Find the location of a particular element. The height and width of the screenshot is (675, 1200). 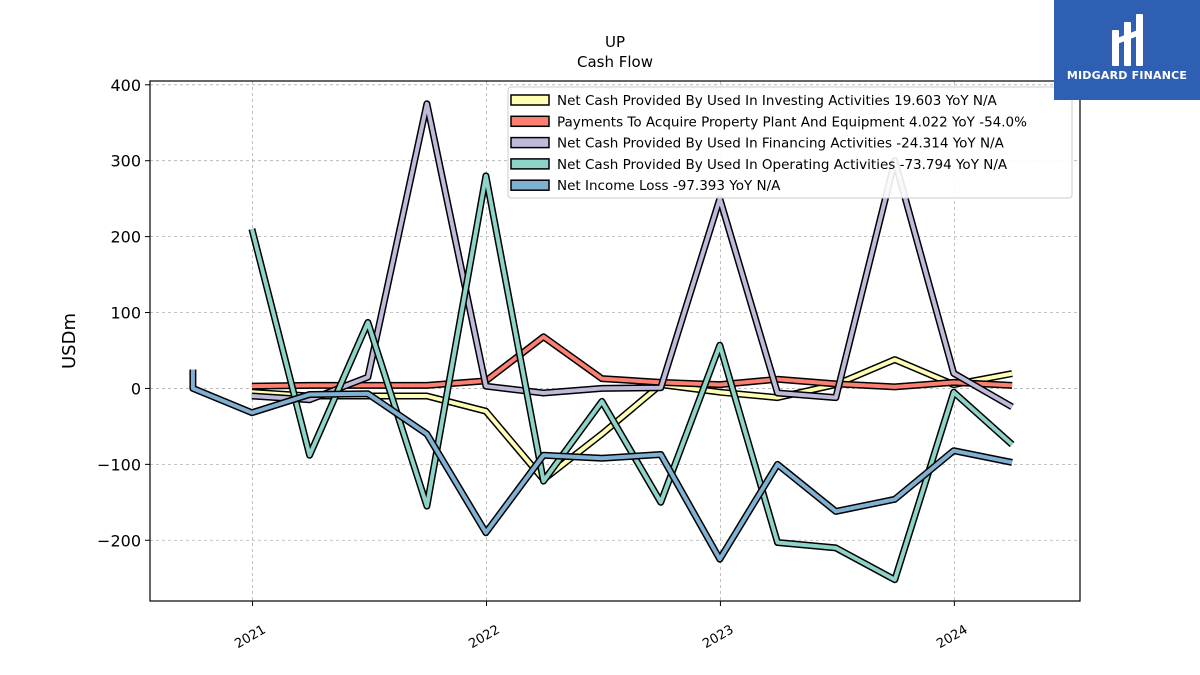

y-tick-label: 400 is located at coordinates (125, 85).